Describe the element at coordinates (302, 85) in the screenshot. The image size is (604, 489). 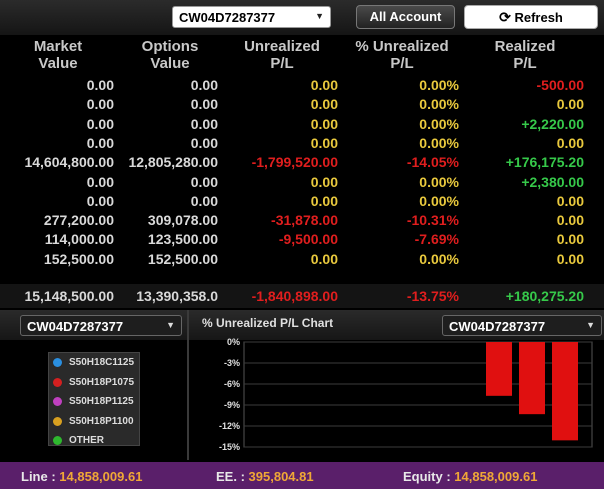
I see `table-row: 0.00 0.00 0.00 0.00% -500.00` at that location.